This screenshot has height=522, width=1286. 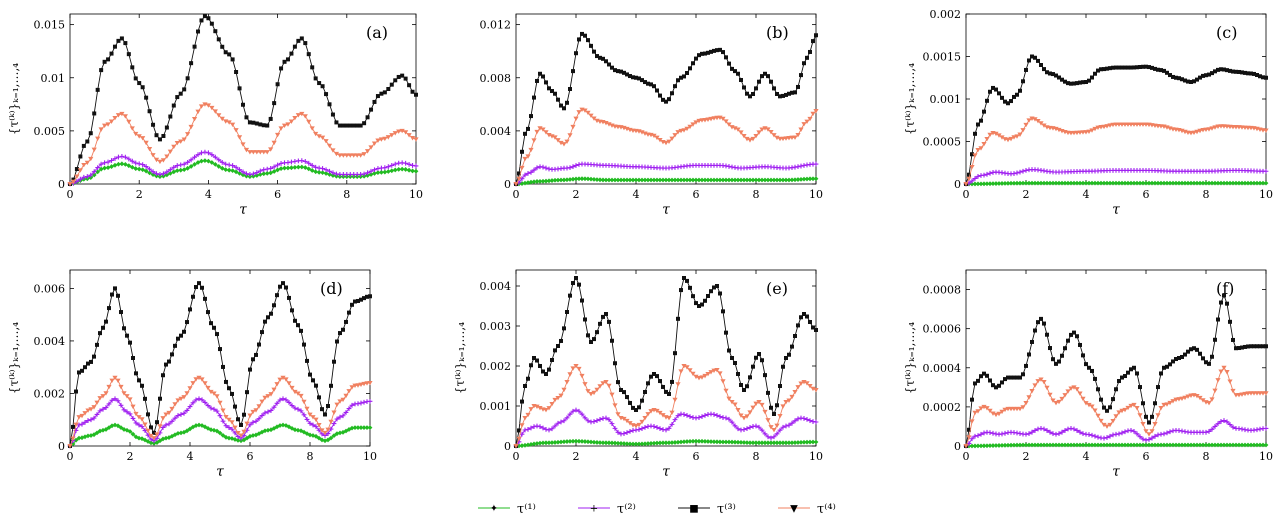 What do you see at coordinates (220, 472) in the screenshot?
I see `x-axis-label: τ` at bounding box center [220, 472].